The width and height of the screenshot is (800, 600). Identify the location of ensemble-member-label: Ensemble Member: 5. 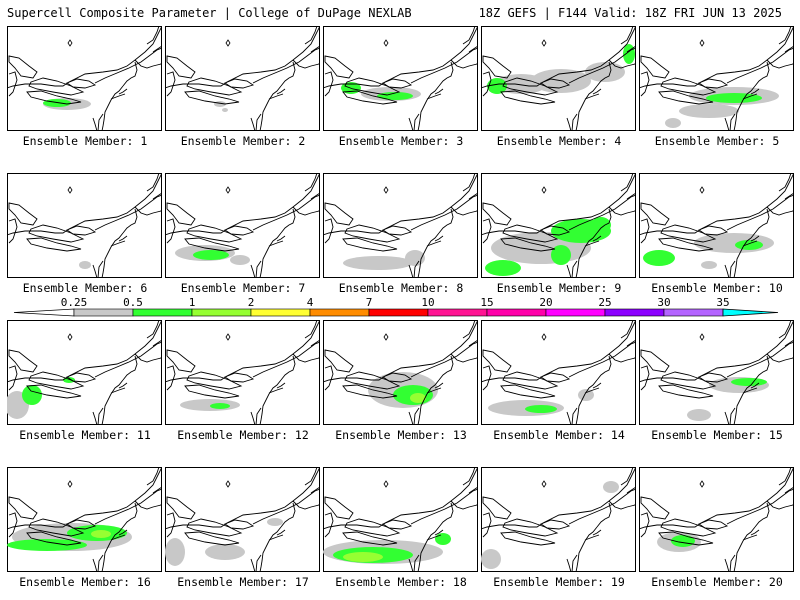
(717, 141).